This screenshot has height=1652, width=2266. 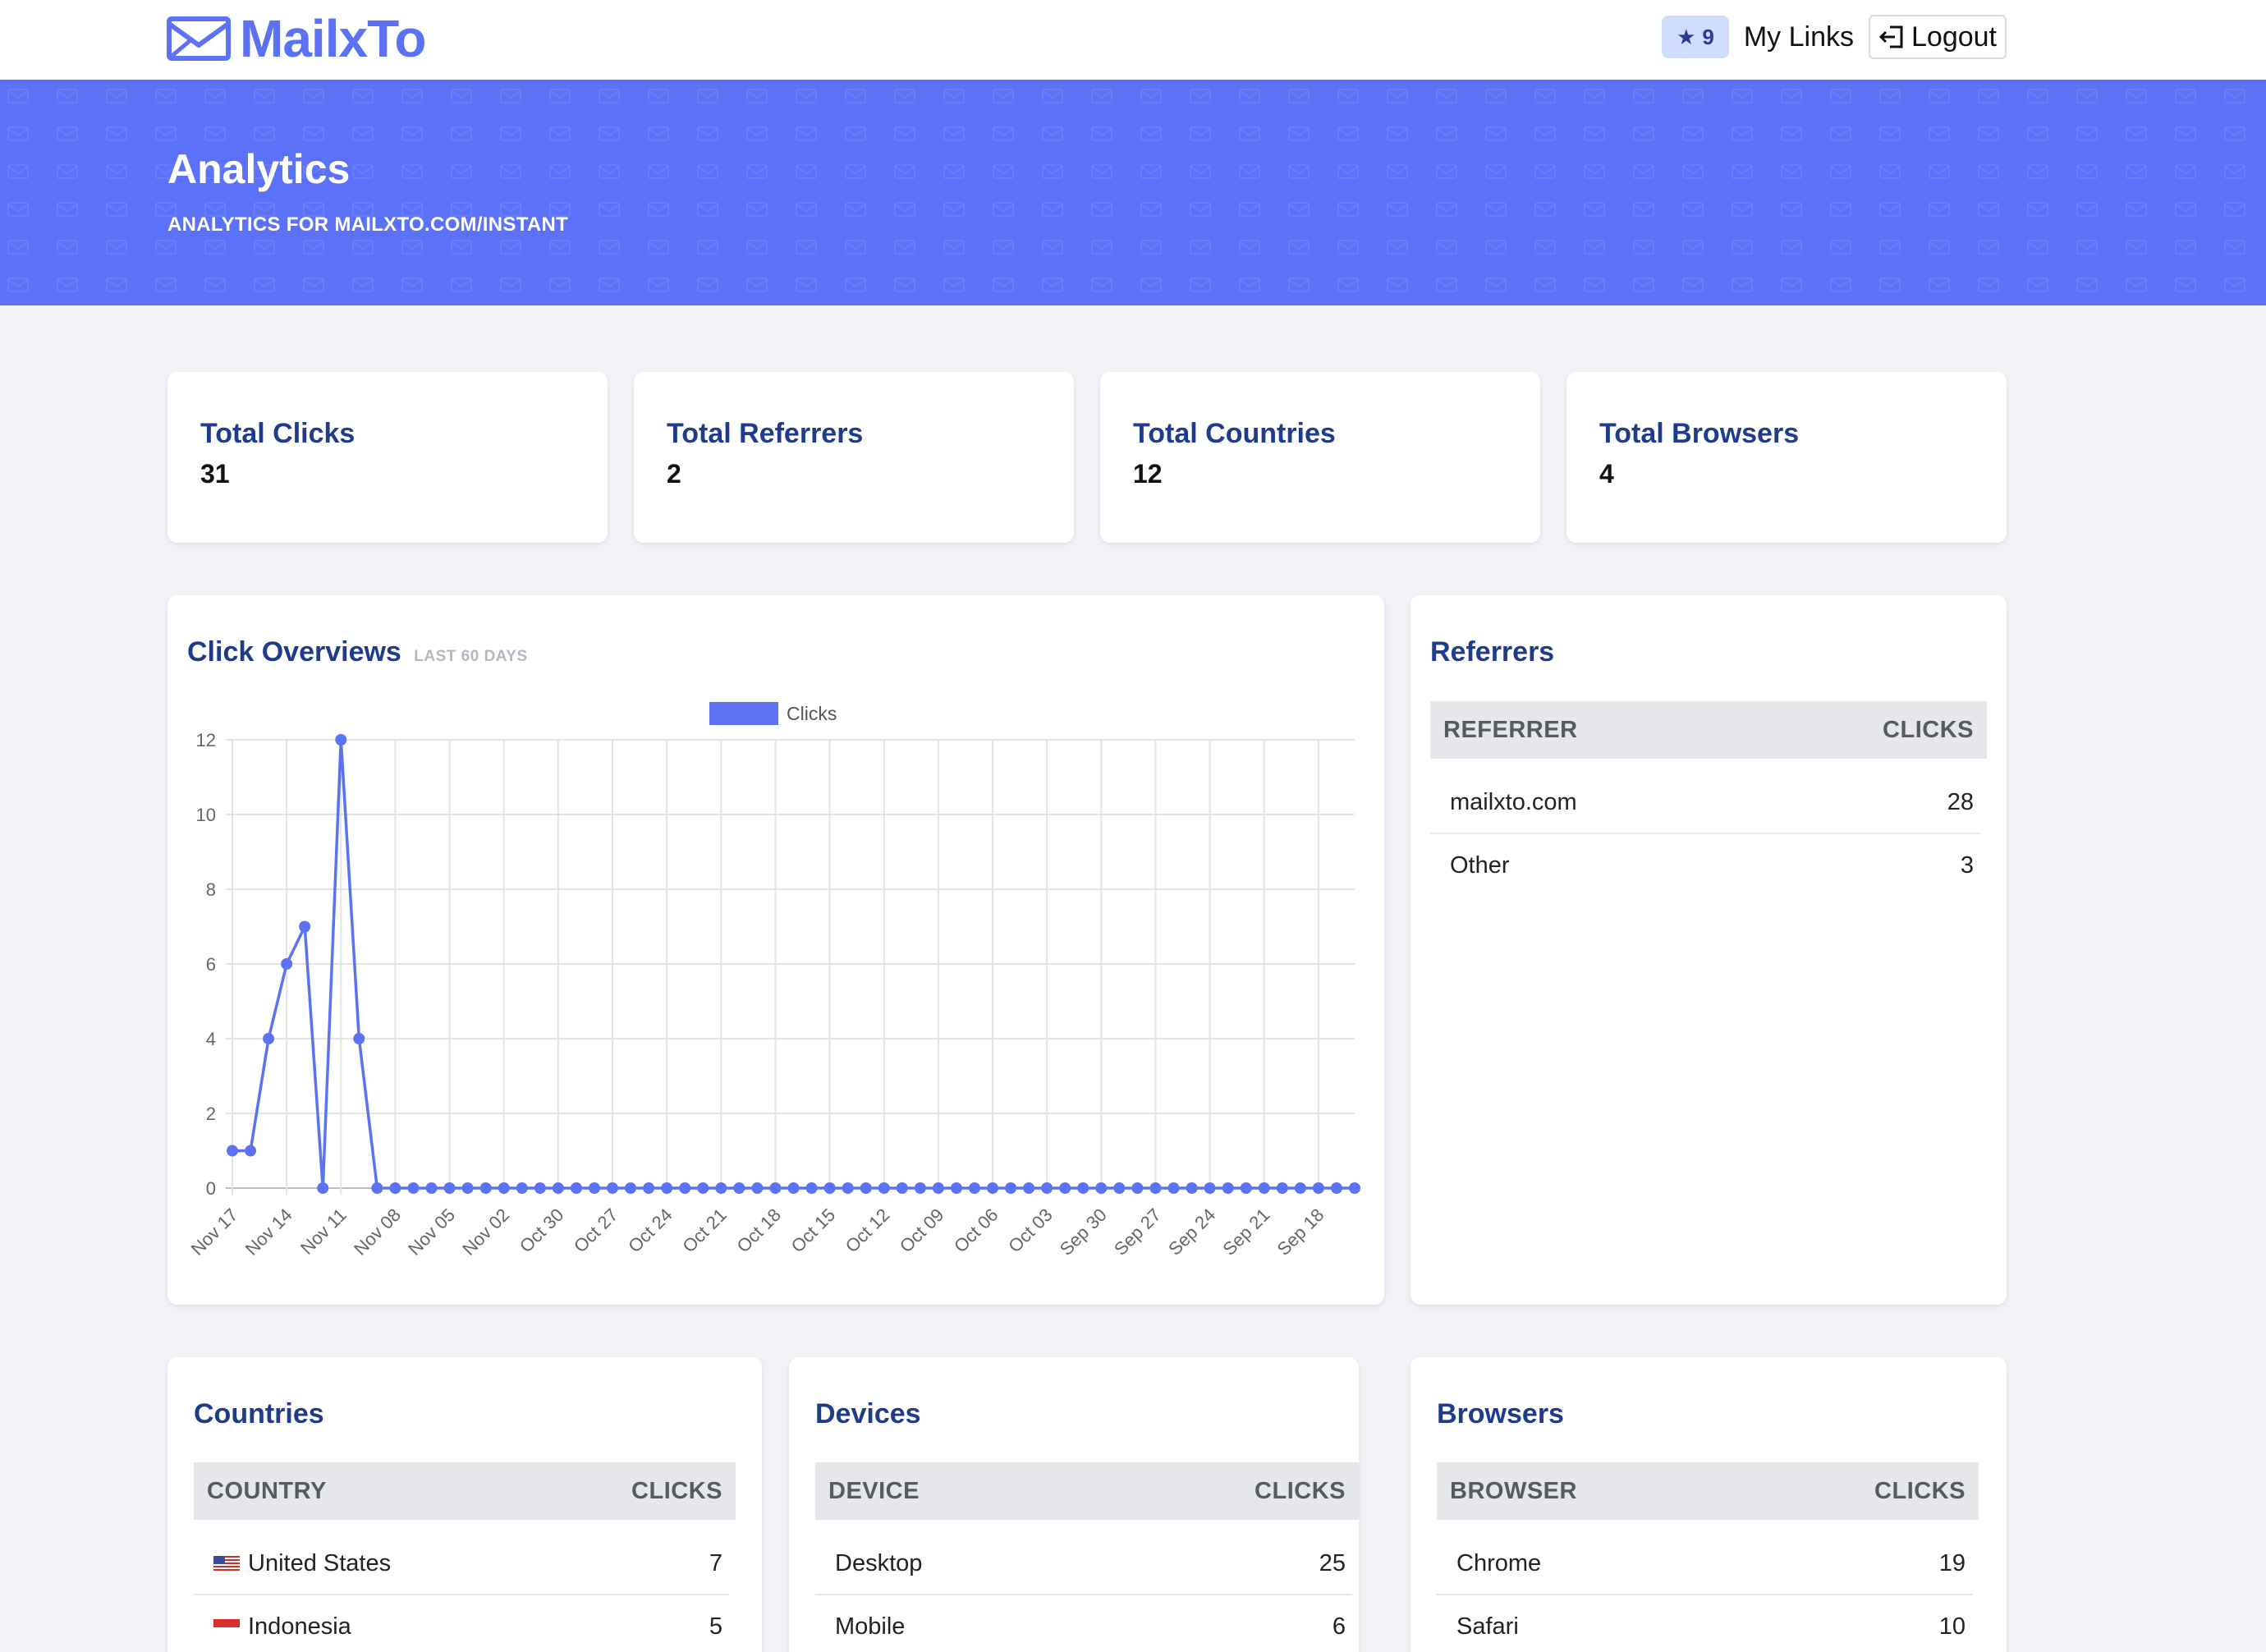 What do you see at coordinates (333, 39) in the screenshot?
I see `brand-name: MailxTo` at bounding box center [333, 39].